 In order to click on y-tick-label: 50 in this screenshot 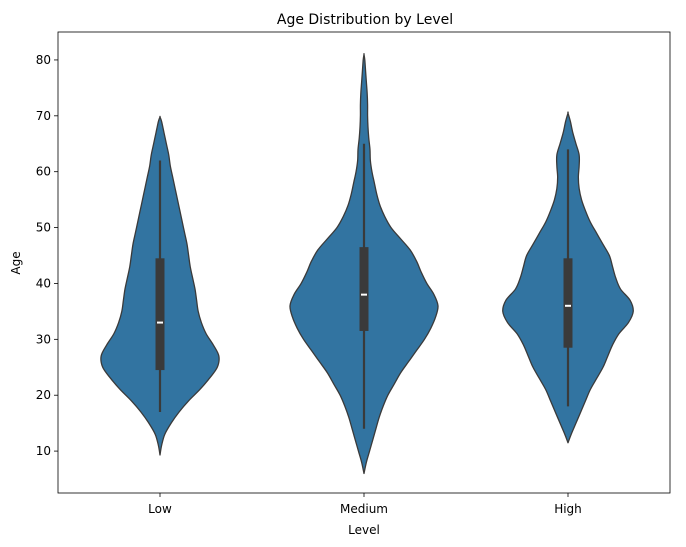, I will do `click(43, 228)`.